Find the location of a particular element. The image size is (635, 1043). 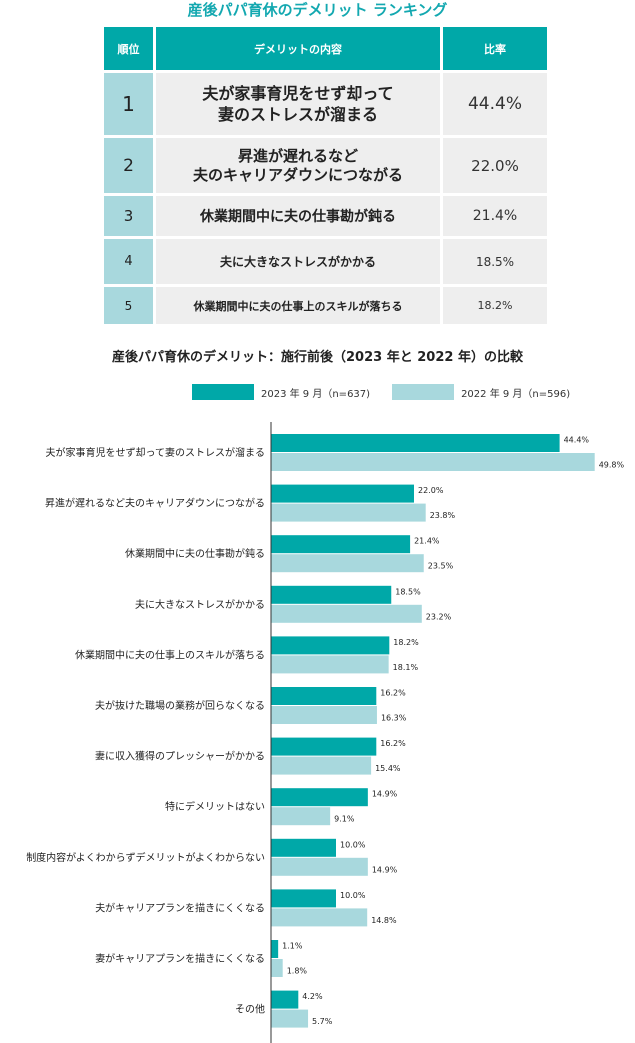

data-label: 23.2% is located at coordinates (439, 616).